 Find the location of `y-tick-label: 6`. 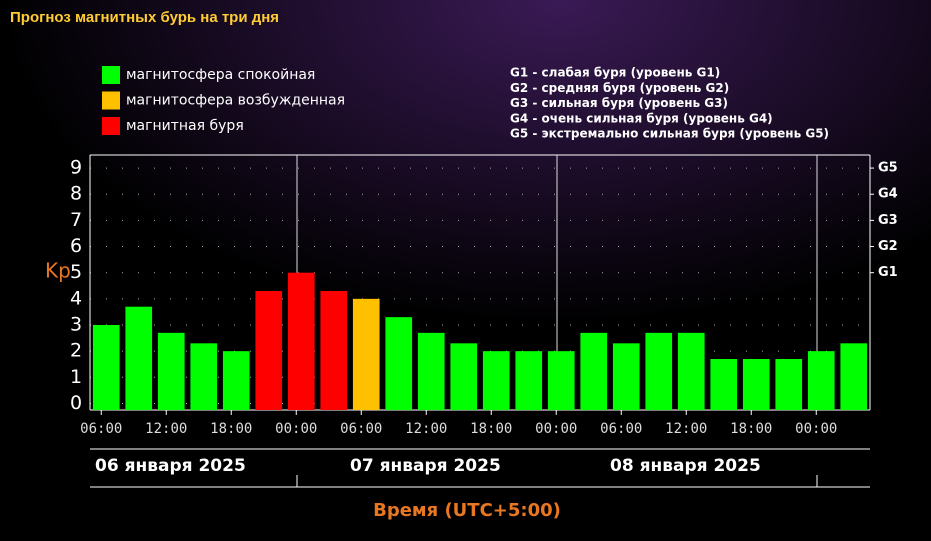

y-tick-label: 6 is located at coordinates (76, 246).